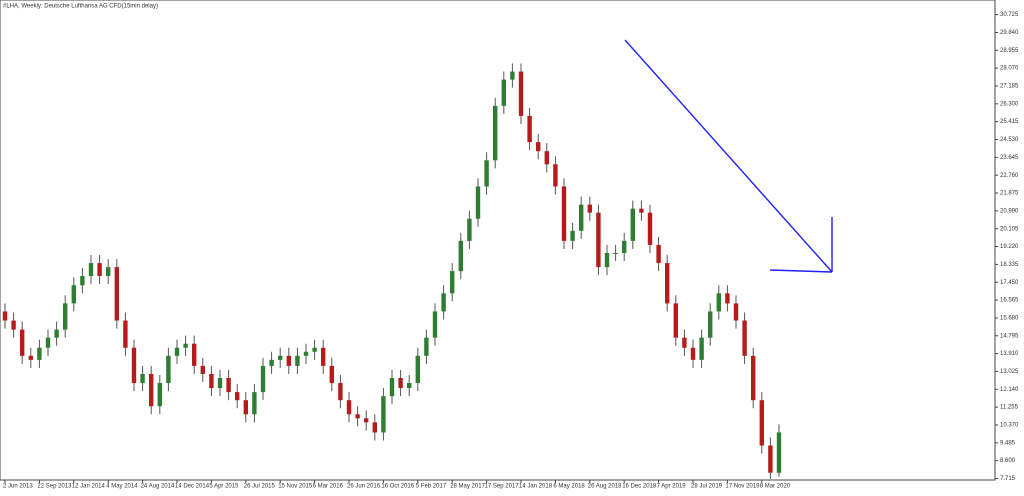 The image size is (1024, 496). I want to click on y-tick-label: 8.600, so click(1008, 461).